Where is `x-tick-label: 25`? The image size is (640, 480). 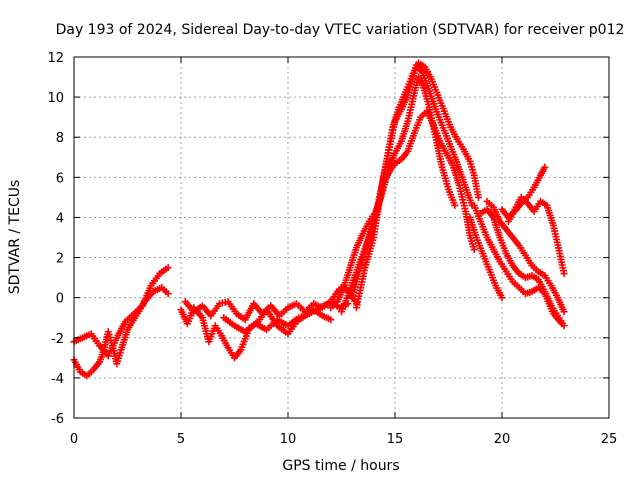 x-tick-label: 25 is located at coordinates (609, 439).